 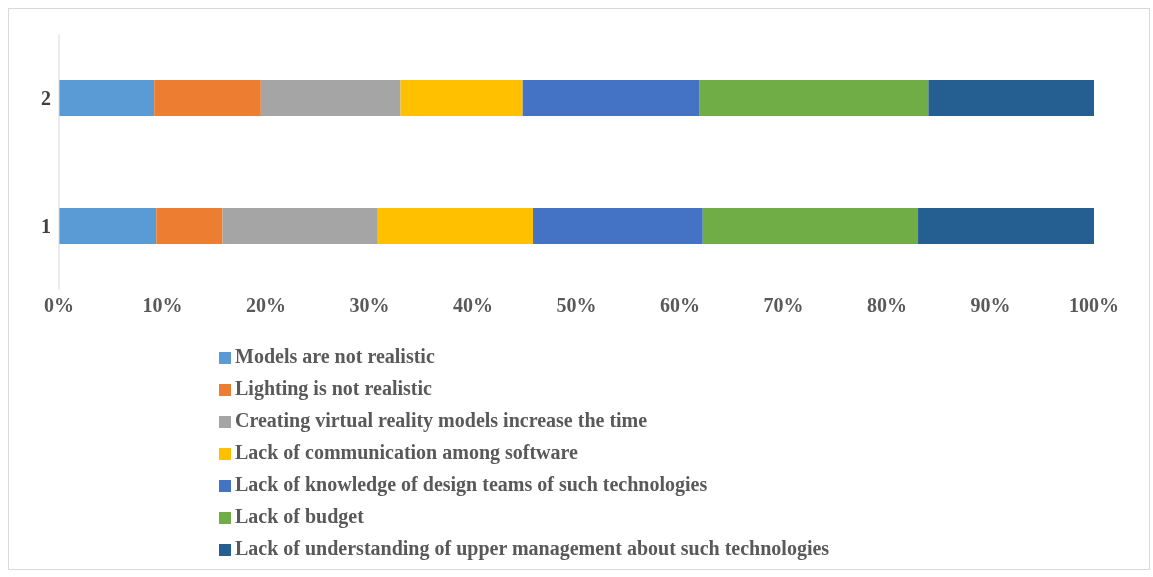 What do you see at coordinates (46, 98) in the screenshot?
I see `y-tick-label: 2` at bounding box center [46, 98].